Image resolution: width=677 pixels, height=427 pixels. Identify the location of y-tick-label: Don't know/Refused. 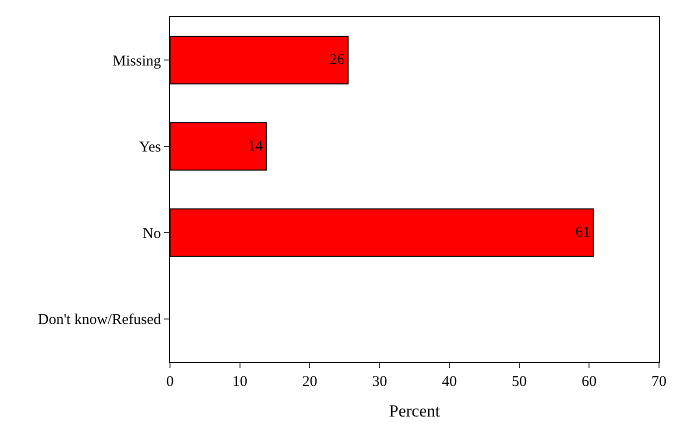
(100, 320).